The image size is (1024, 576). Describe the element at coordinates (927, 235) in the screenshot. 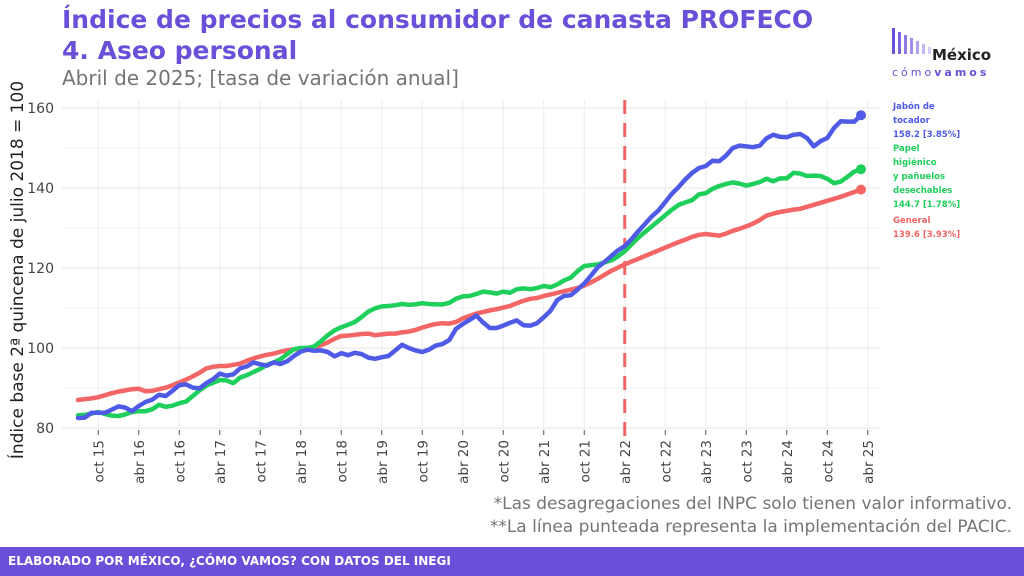

I see `legend-line: 139.6 [3.93%]` at that location.